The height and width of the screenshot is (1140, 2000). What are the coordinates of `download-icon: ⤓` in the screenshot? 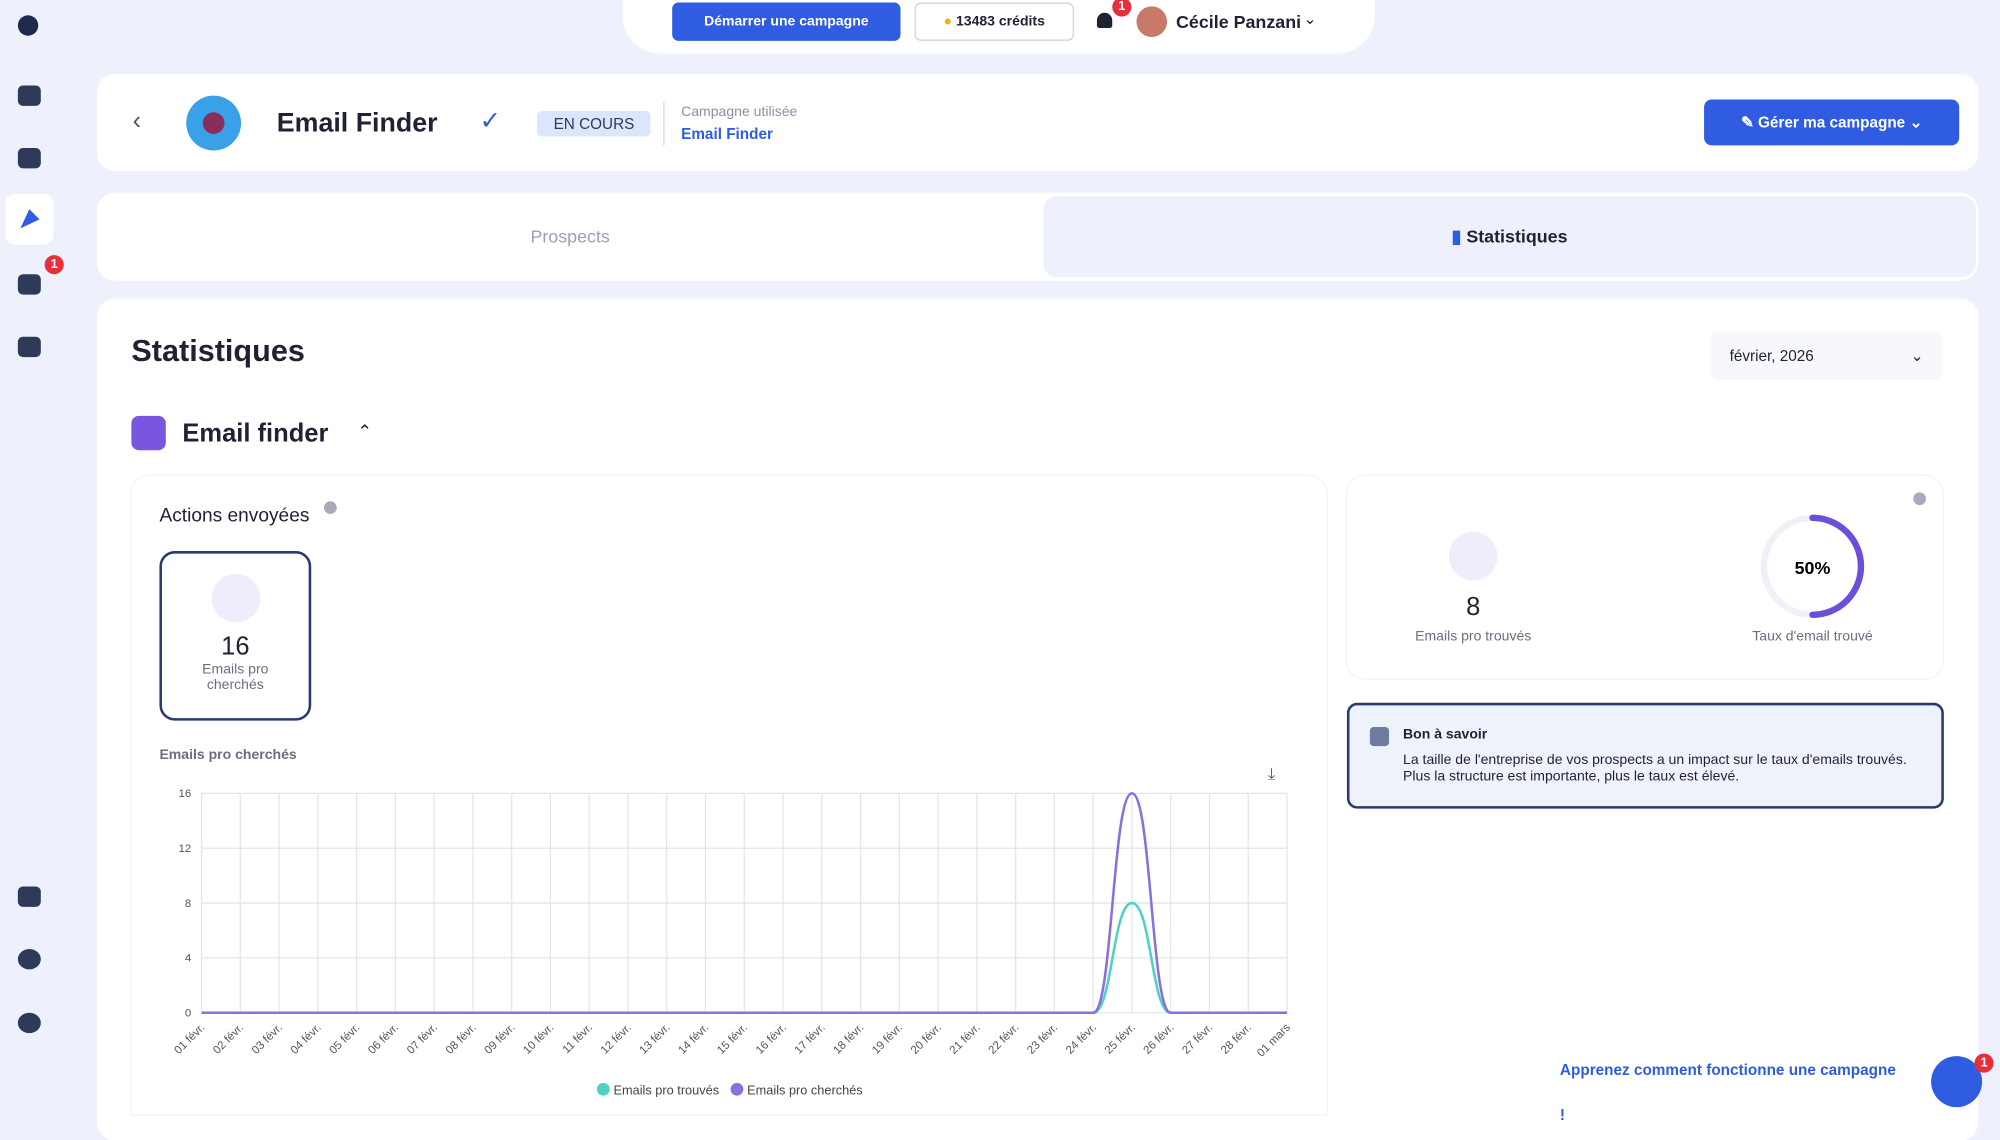 It's located at (1271, 774).